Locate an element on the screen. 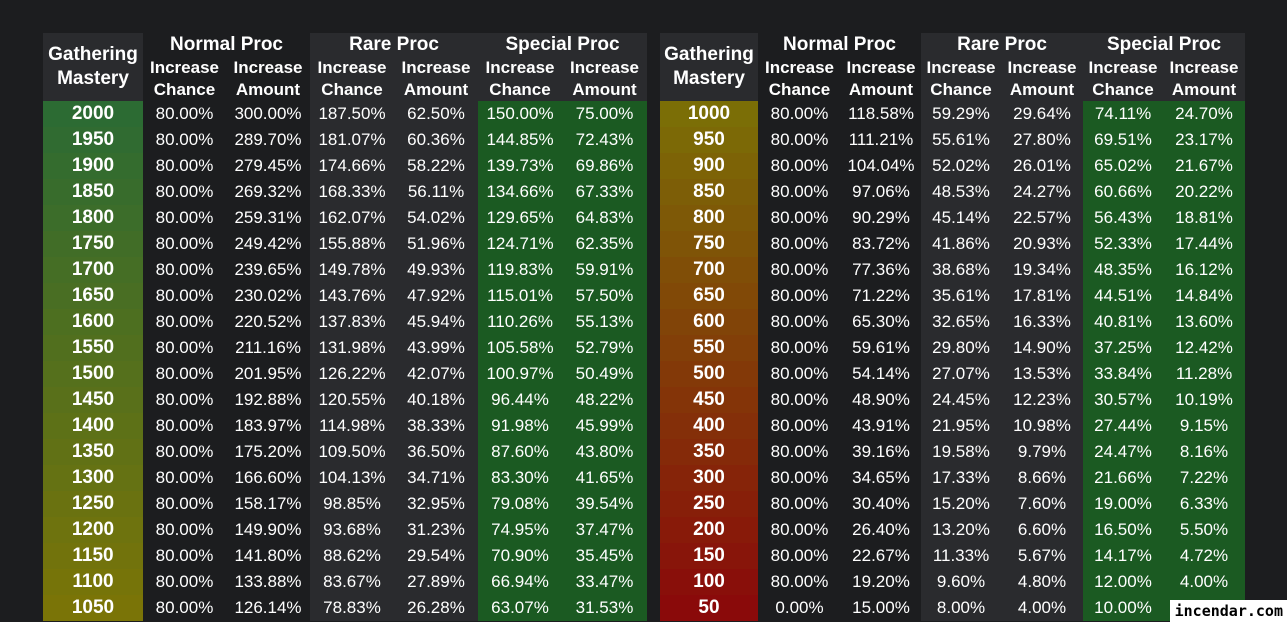 This screenshot has width=1287, height=622. rare-amount: 60.36% is located at coordinates (436, 140).